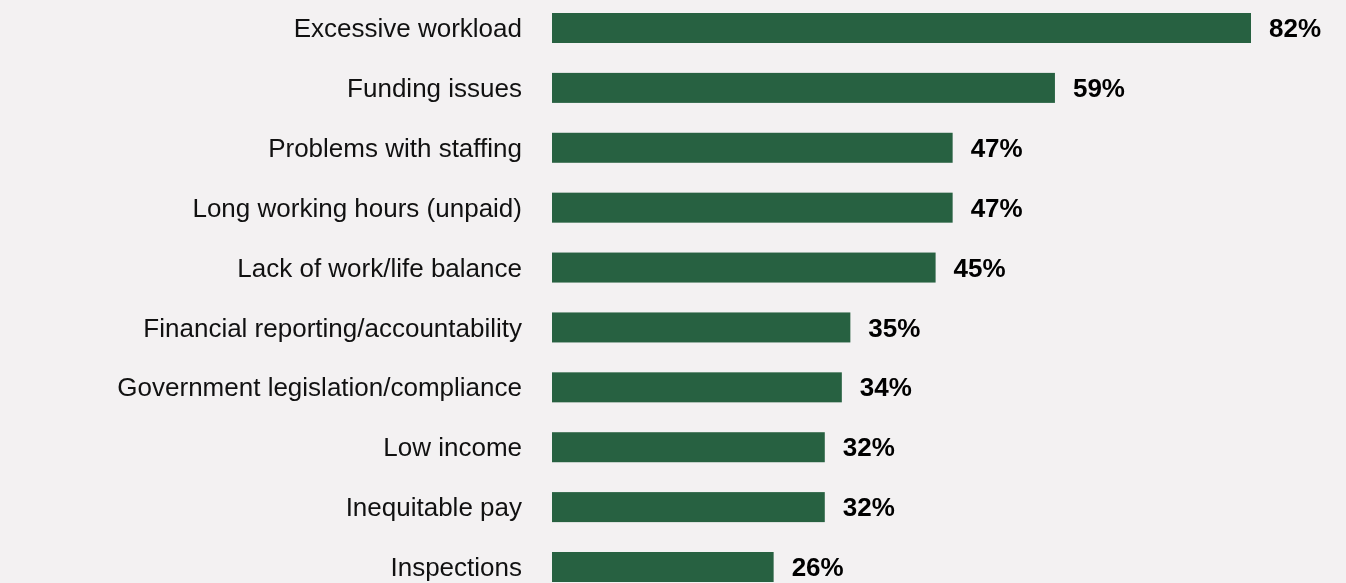 This screenshot has width=1346, height=583. What do you see at coordinates (885, 387) in the screenshot?
I see `data-label: 34%` at bounding box center [885, 387].